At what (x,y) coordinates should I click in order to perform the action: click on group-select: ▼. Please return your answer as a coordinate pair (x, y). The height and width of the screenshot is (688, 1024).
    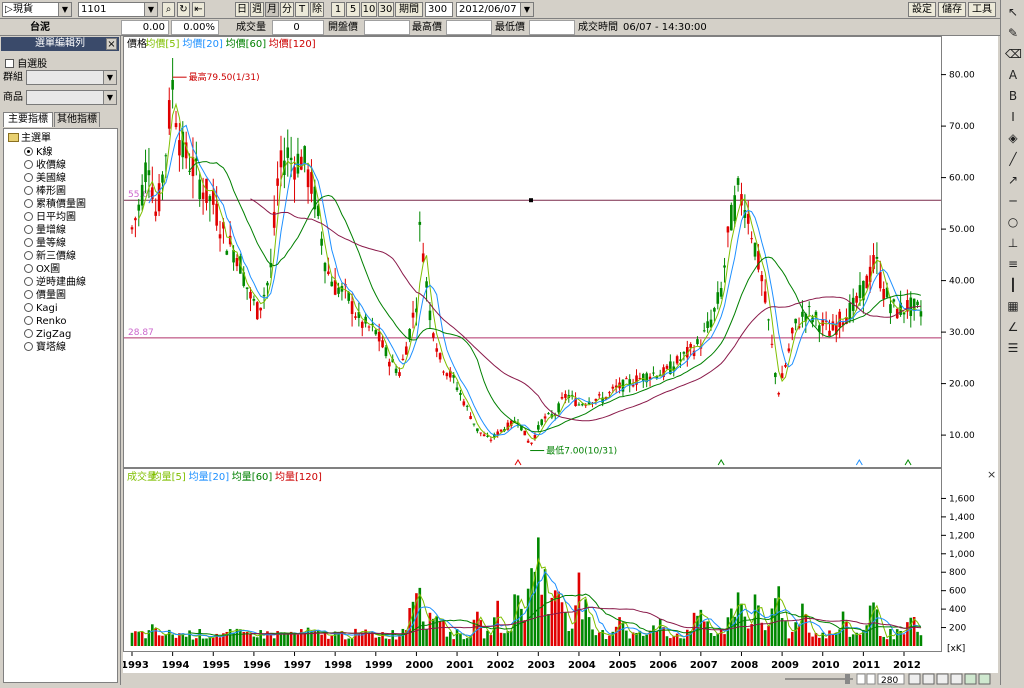
    Looking at the image, I should click on (71, 77).